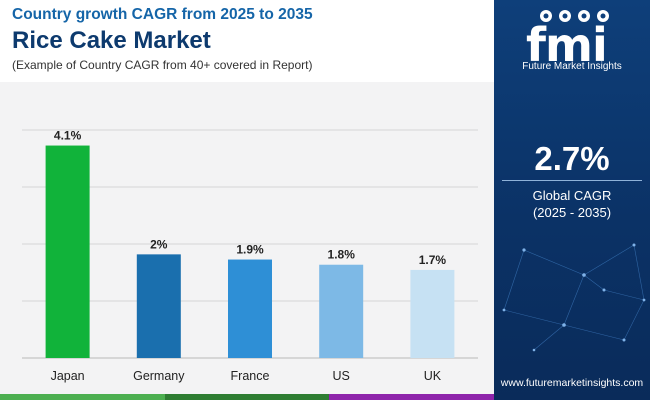 This screenshot has width=650, height=400. Describe the element at coordinates (341, 376) in the screenshot. I see `x-tick-label-us: US` at that location.